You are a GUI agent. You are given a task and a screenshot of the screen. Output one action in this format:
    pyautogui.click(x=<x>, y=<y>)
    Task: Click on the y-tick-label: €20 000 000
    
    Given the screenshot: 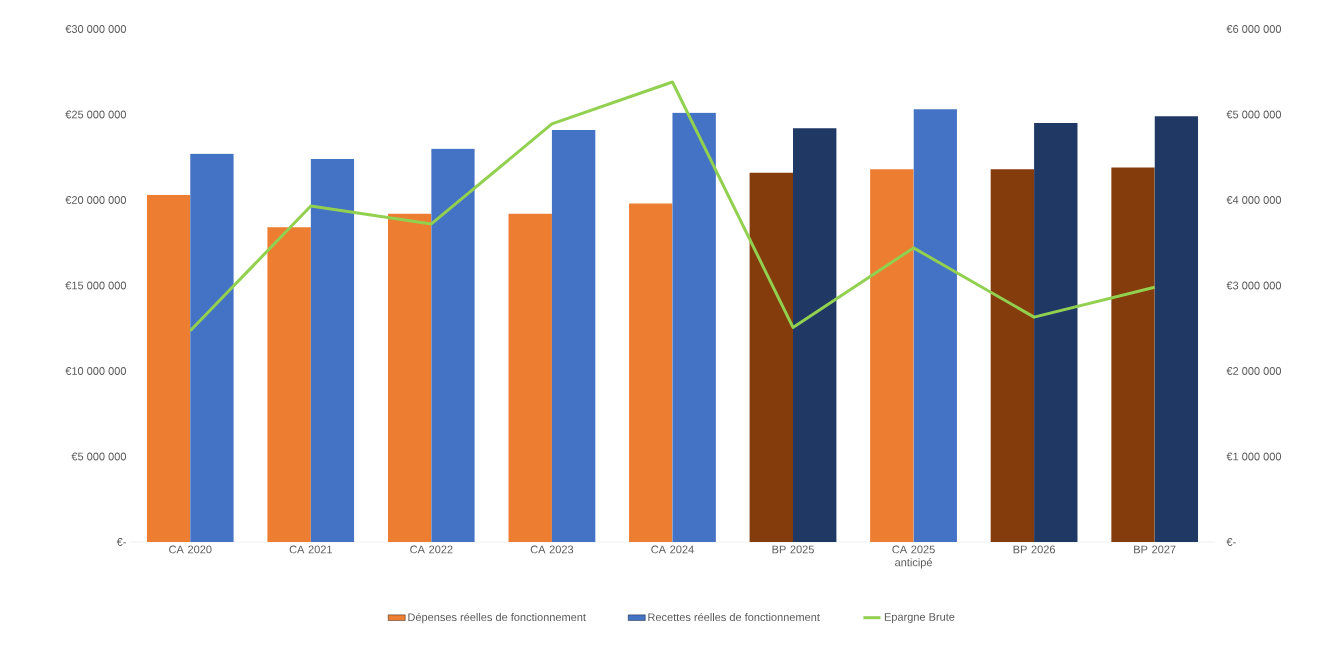 What is the action you would take?
    pyautogui.click(x=96, y=200)
    